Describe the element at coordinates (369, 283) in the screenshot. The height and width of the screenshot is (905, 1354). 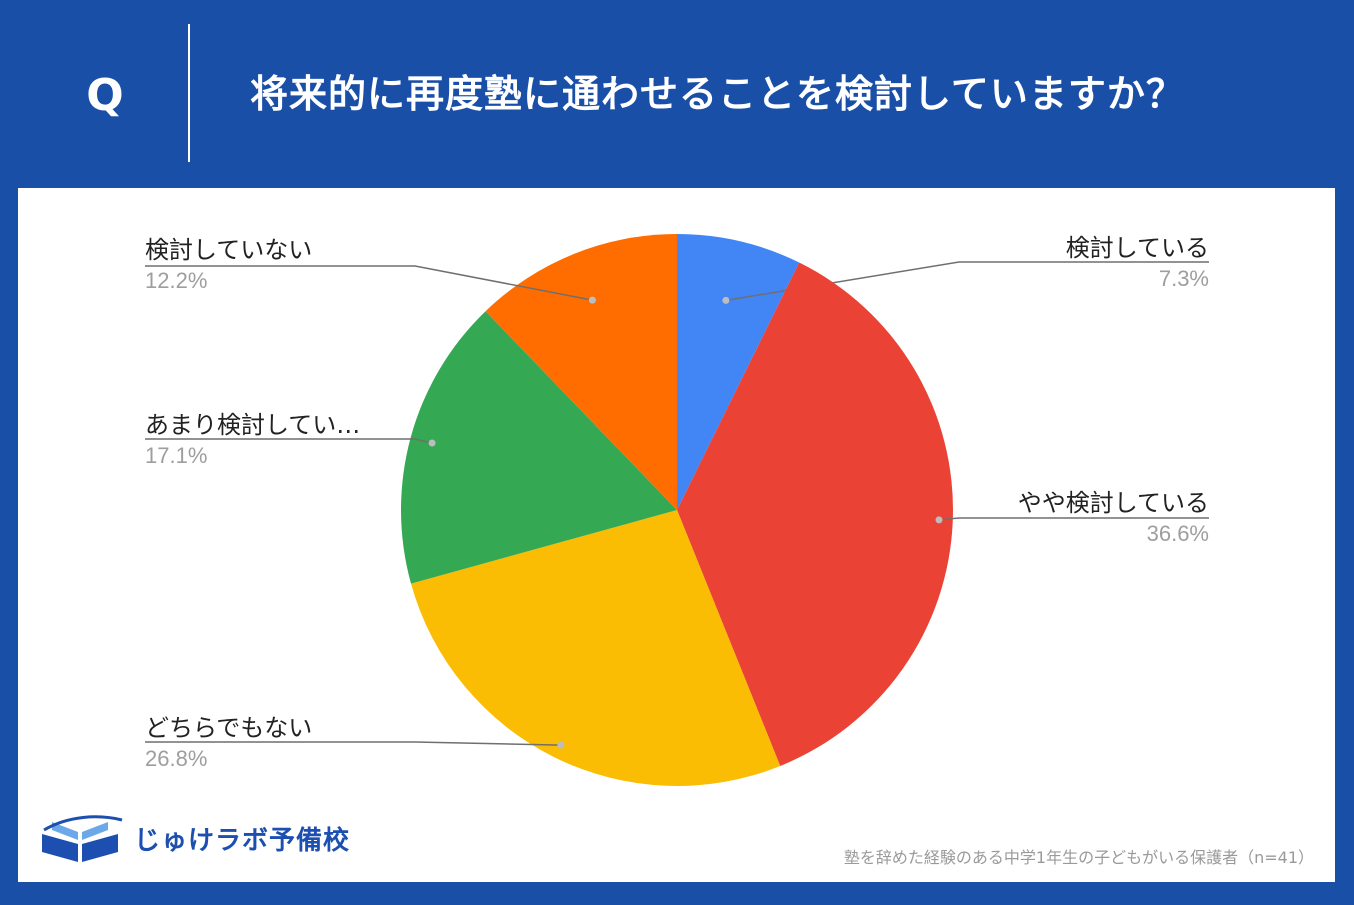
I see `leader-line-not-considering` at that location.